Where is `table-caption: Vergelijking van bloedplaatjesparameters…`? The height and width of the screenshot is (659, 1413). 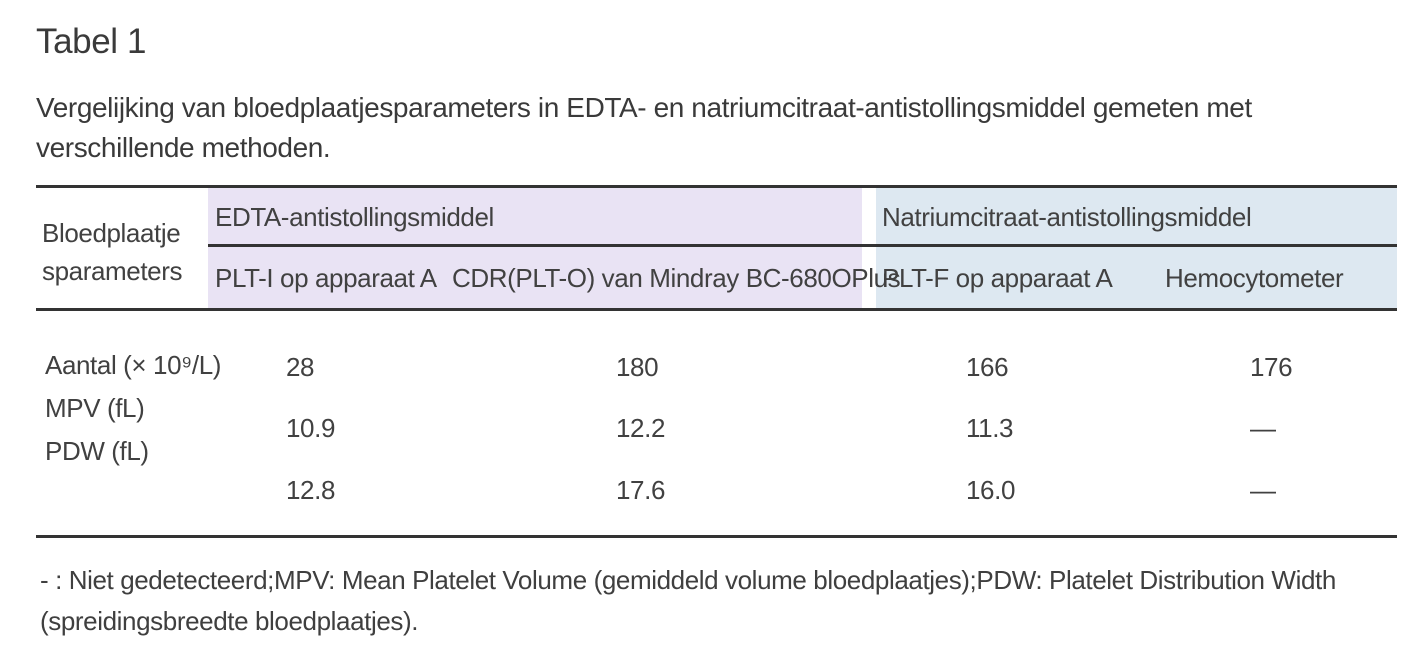
table-caption: Vergelijking van bloedplaatjesparameters… is located at coordinates (644, 127).